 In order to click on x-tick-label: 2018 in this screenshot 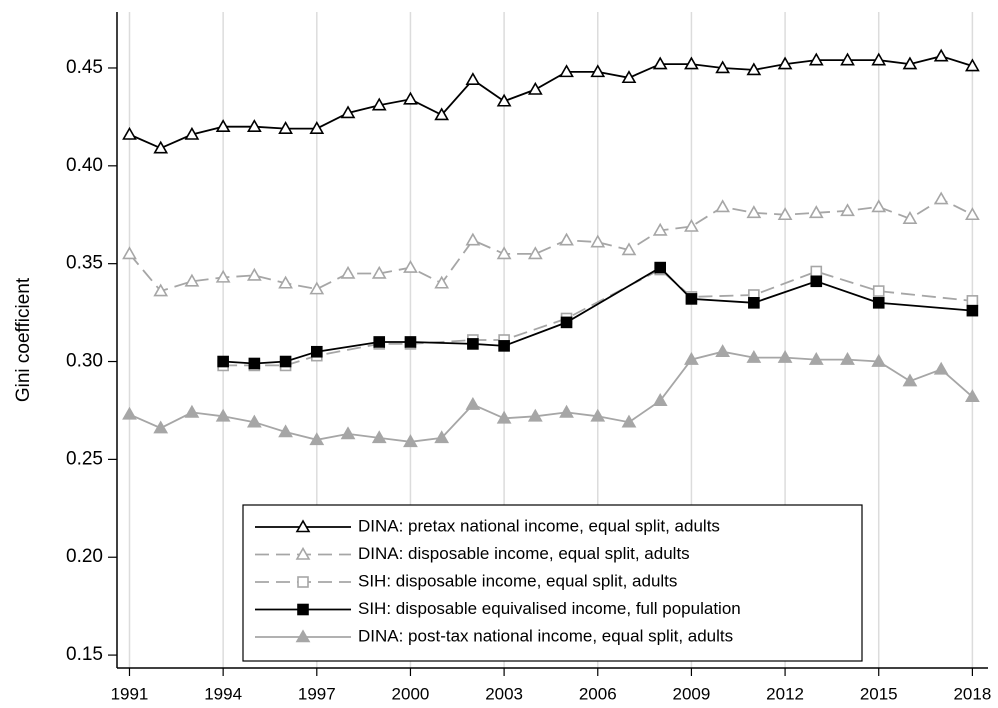, I will do `click(972, 693)`.